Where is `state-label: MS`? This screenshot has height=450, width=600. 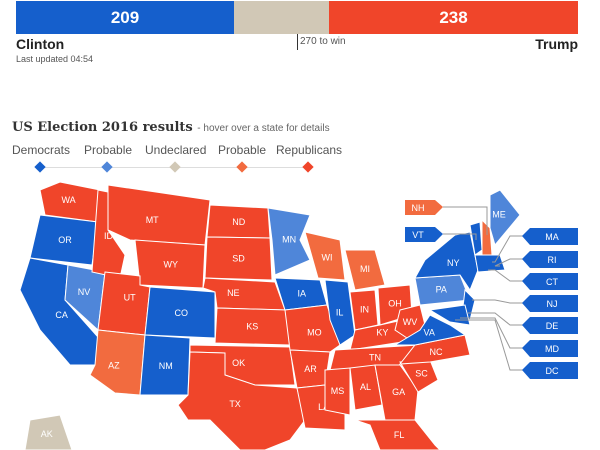 state-label: MS is located at coordinates (338, 391).